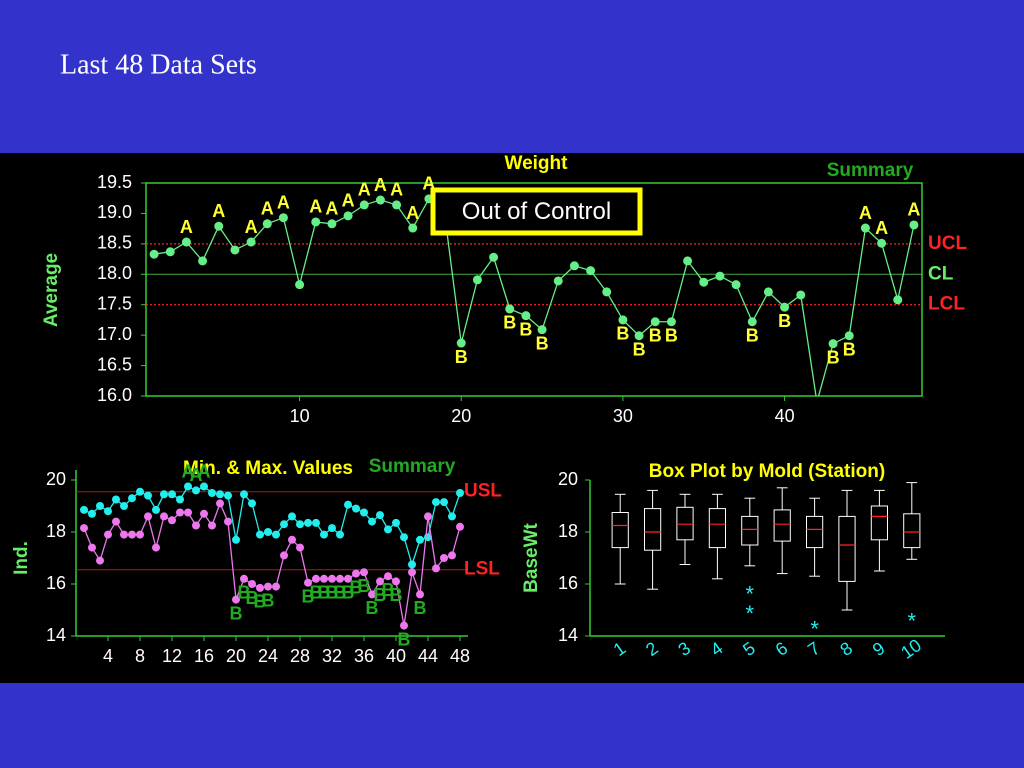 This screenshot has height=768, width=1024. Describe the element at coordinates (568, 479) in the screenshot. I see `y-tick-label: 20` at that location.